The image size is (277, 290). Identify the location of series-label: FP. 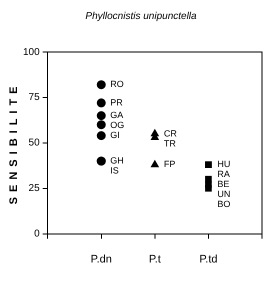
(170, 164).